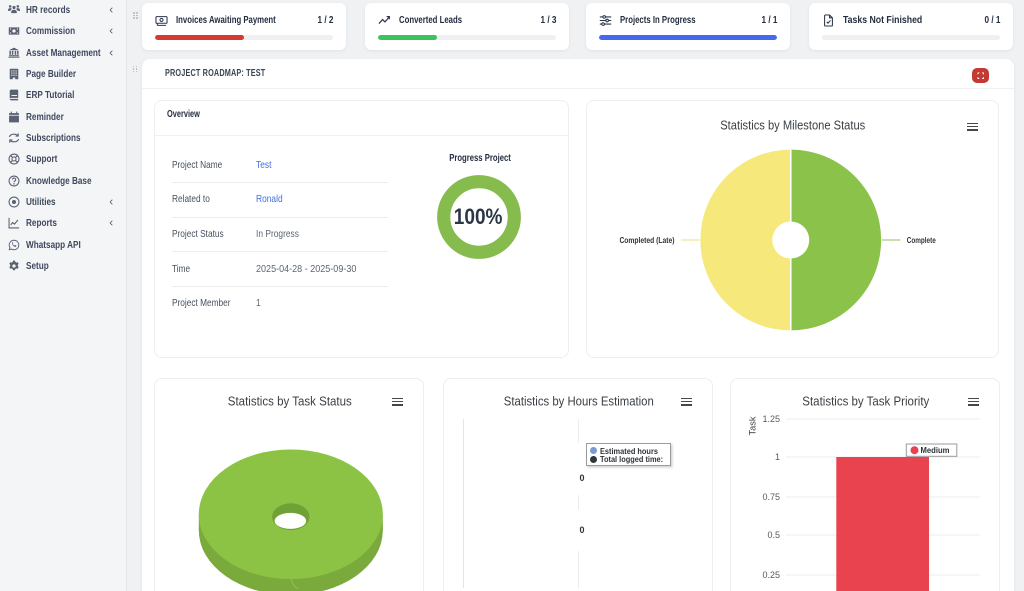 This screenshot has height=591, width=1024. I want to click on svg-text: Completed (Late), so click(647, 240).